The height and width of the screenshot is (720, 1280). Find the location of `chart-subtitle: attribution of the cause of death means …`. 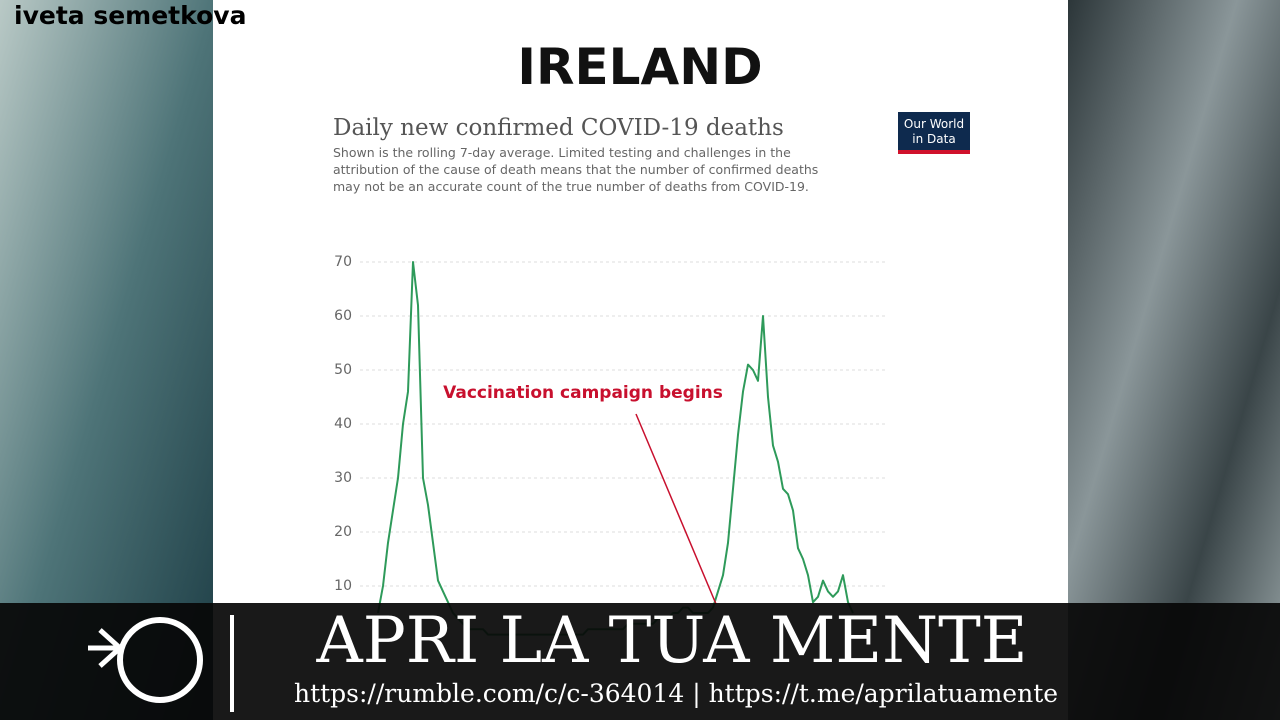

chart-subtitle: attribution of the cause of death means … is located at coordinates (575, 169).